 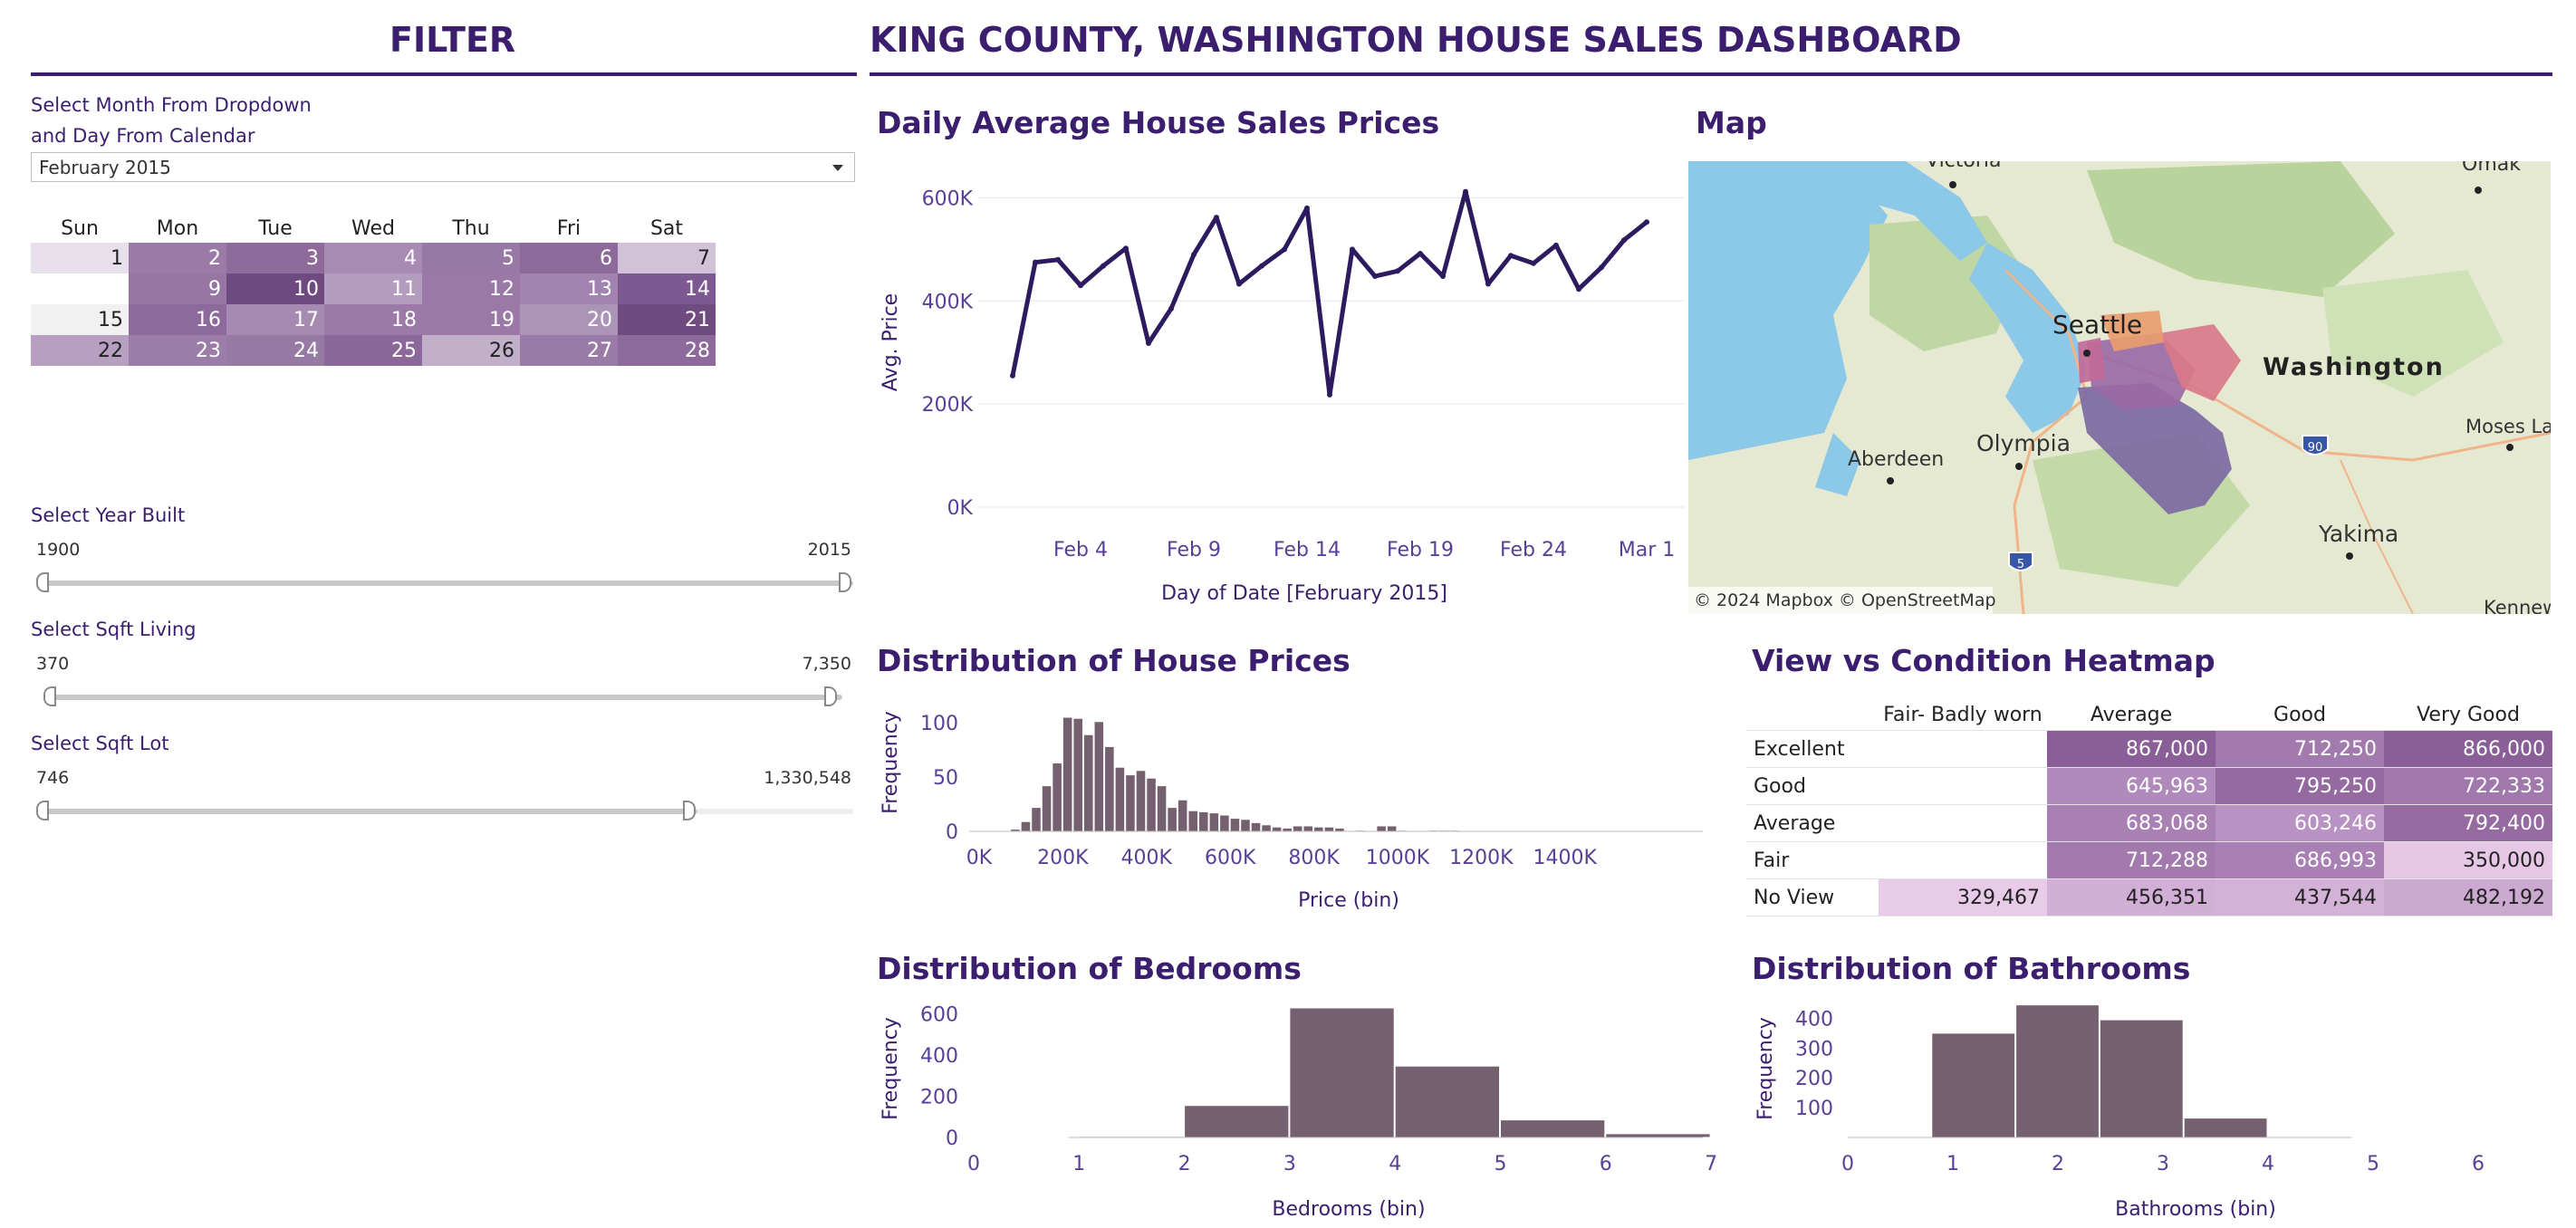 I want to click on heatmap-cell: 437,544, so click(x=2300, y=897).